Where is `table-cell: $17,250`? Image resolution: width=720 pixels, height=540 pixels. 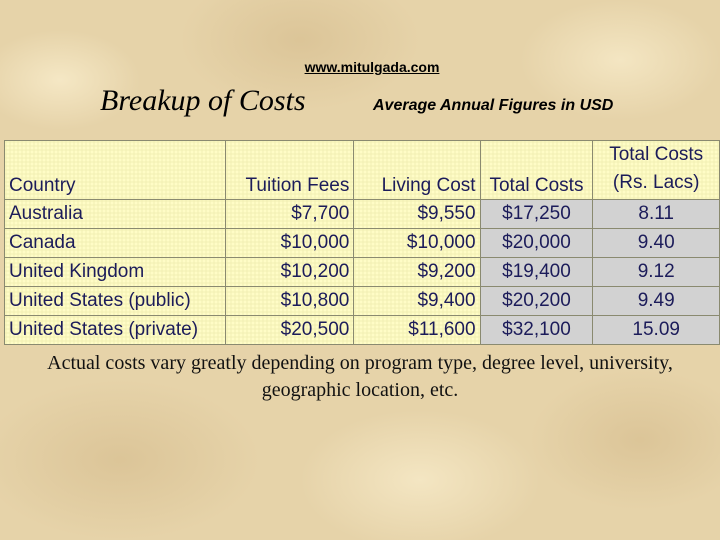
table-cell: $17,250 is located at coordinates (536, 214).